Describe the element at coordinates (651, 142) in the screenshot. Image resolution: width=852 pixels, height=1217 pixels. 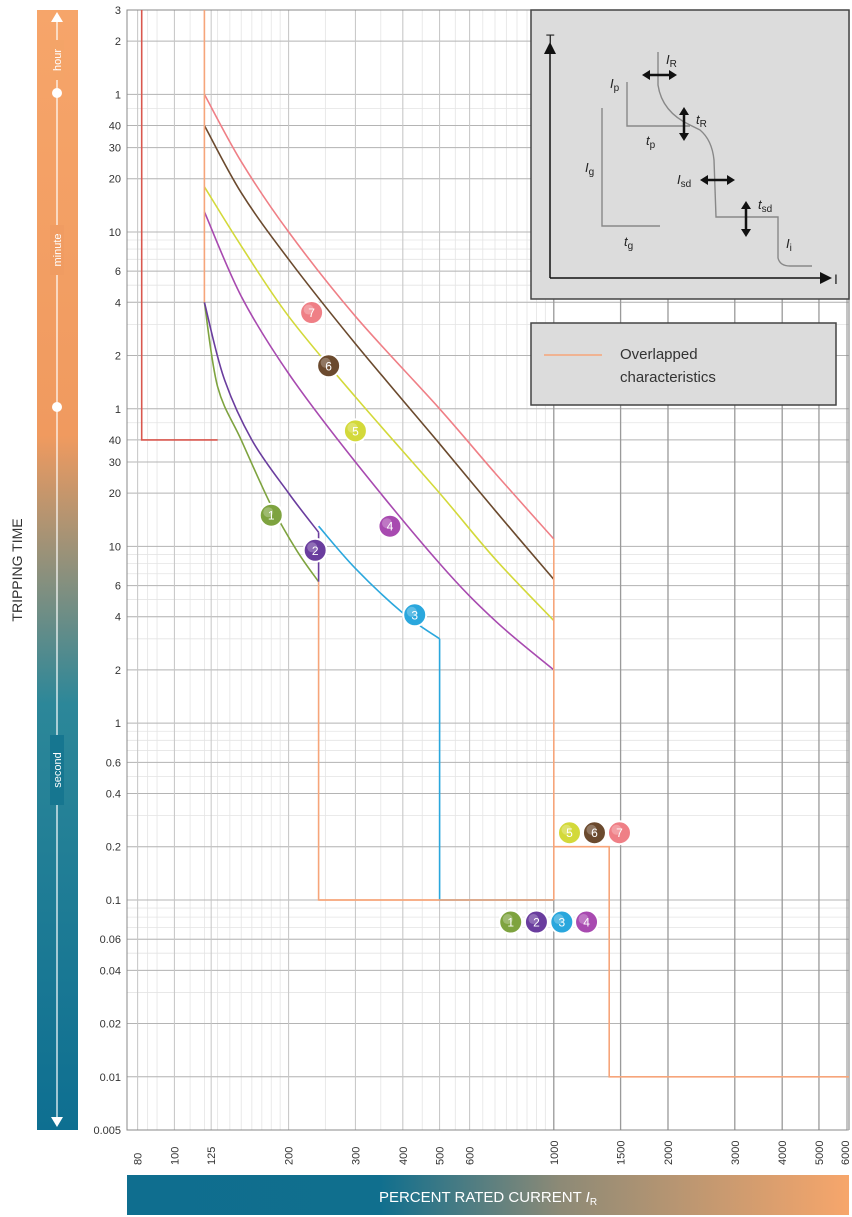
I see `inset-label-tp: tp` at that location.